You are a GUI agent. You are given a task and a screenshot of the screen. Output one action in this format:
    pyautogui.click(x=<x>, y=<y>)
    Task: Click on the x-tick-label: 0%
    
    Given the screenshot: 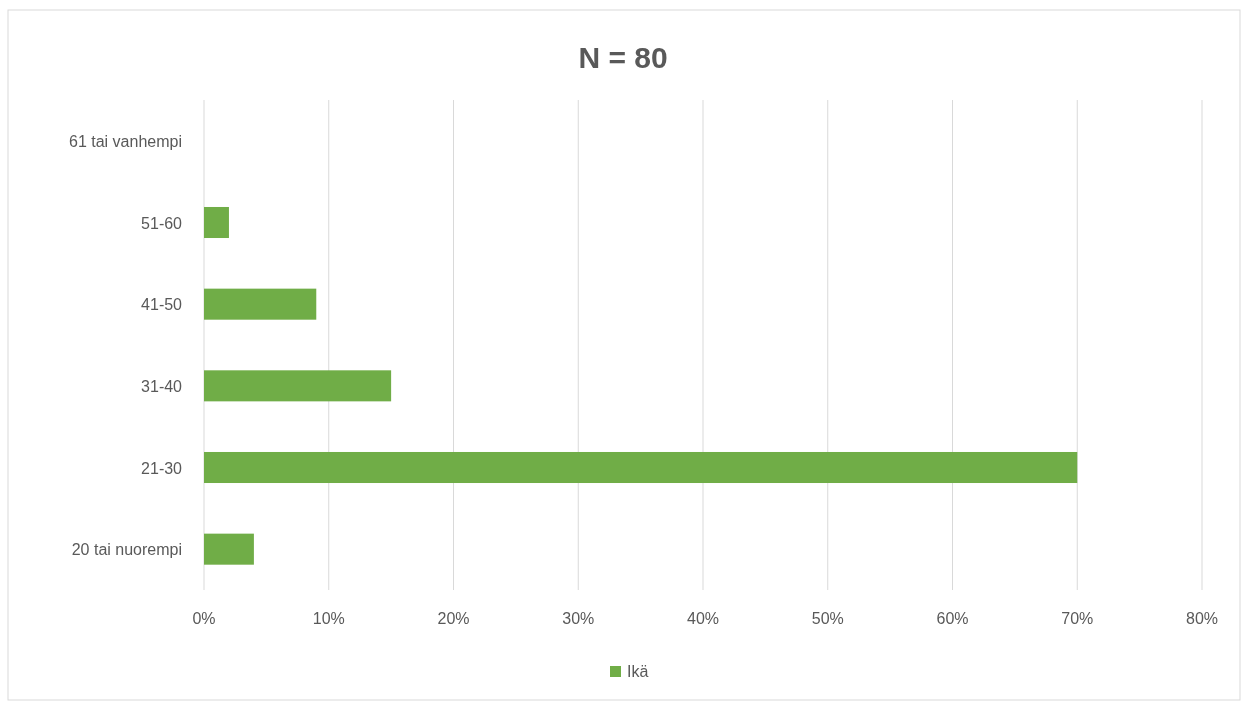 What is the action you would take?
    pyautogui.click(x=204, y=618)
    